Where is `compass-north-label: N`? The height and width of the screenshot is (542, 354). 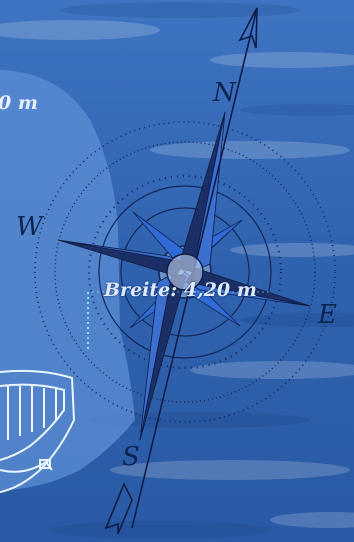 compass-north-label: N is located at coordinates (224, 93).